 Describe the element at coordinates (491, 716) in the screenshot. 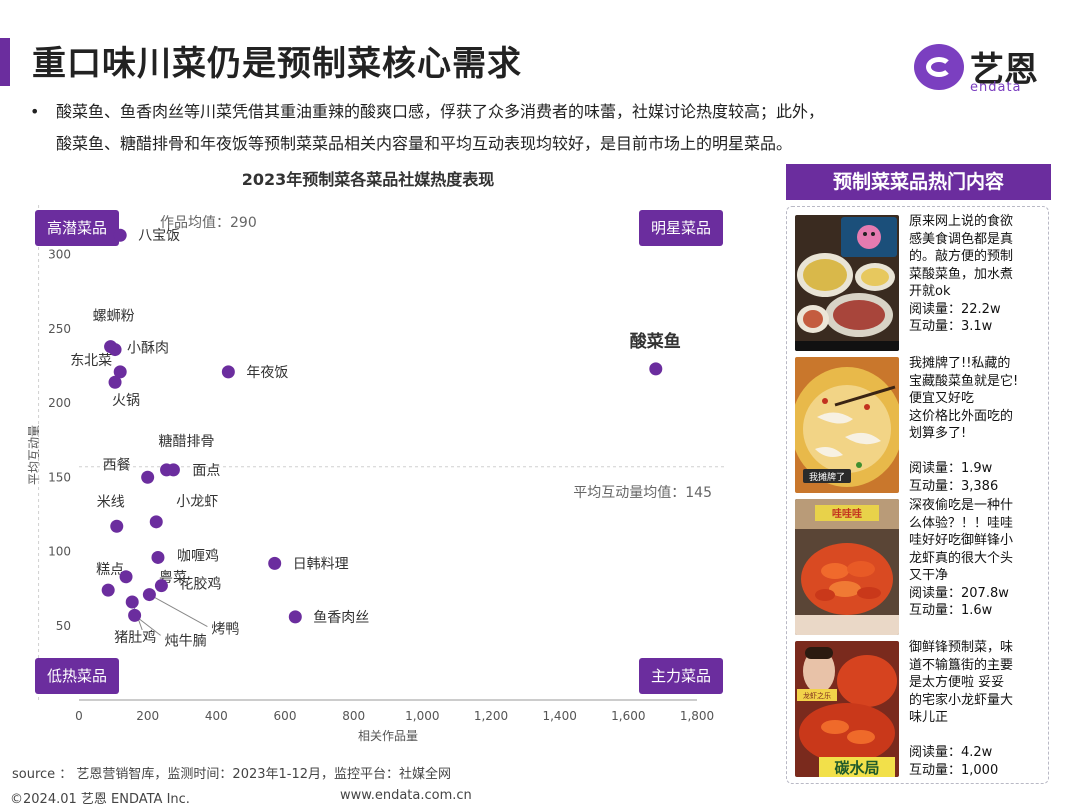

I see `x-tick-label: 1,200` at that location.